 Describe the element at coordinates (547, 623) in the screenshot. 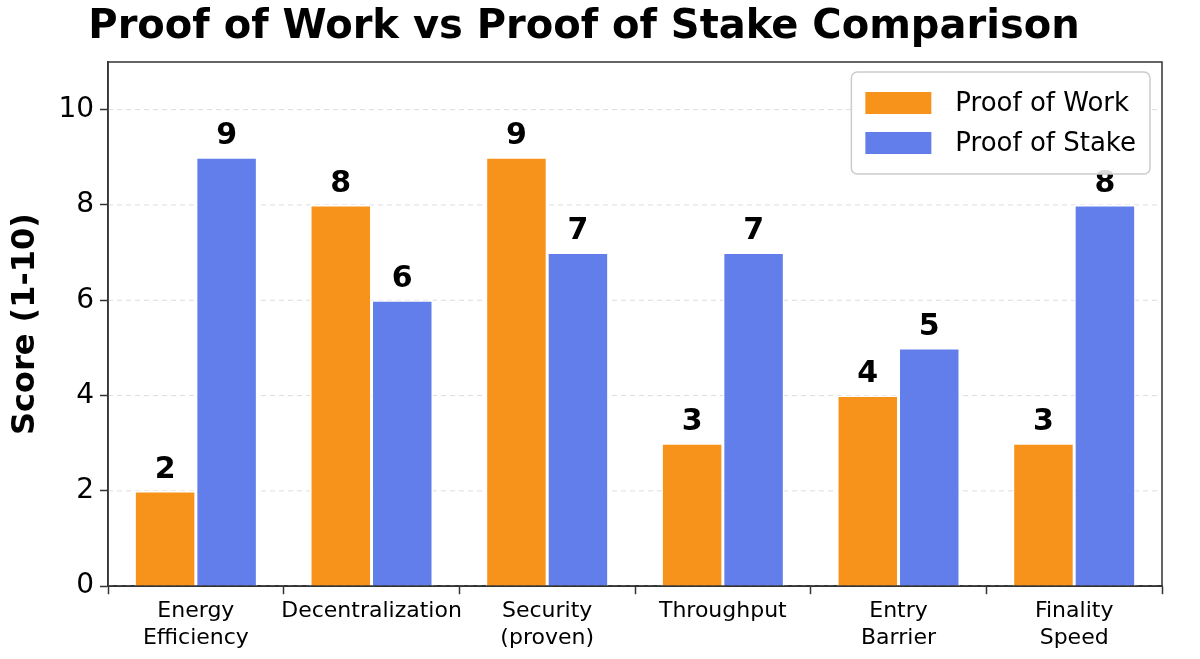

I see `x-tick-label: Security (proven)` at that location.